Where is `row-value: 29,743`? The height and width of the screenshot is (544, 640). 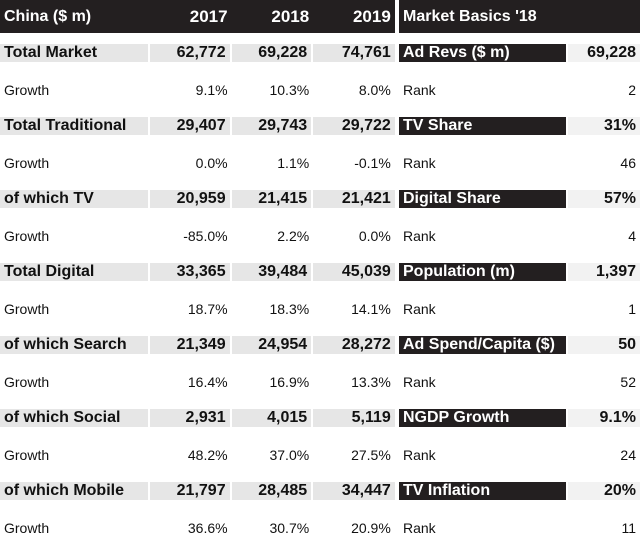 row-value: 29,743 is located at coordinates (272, 126).